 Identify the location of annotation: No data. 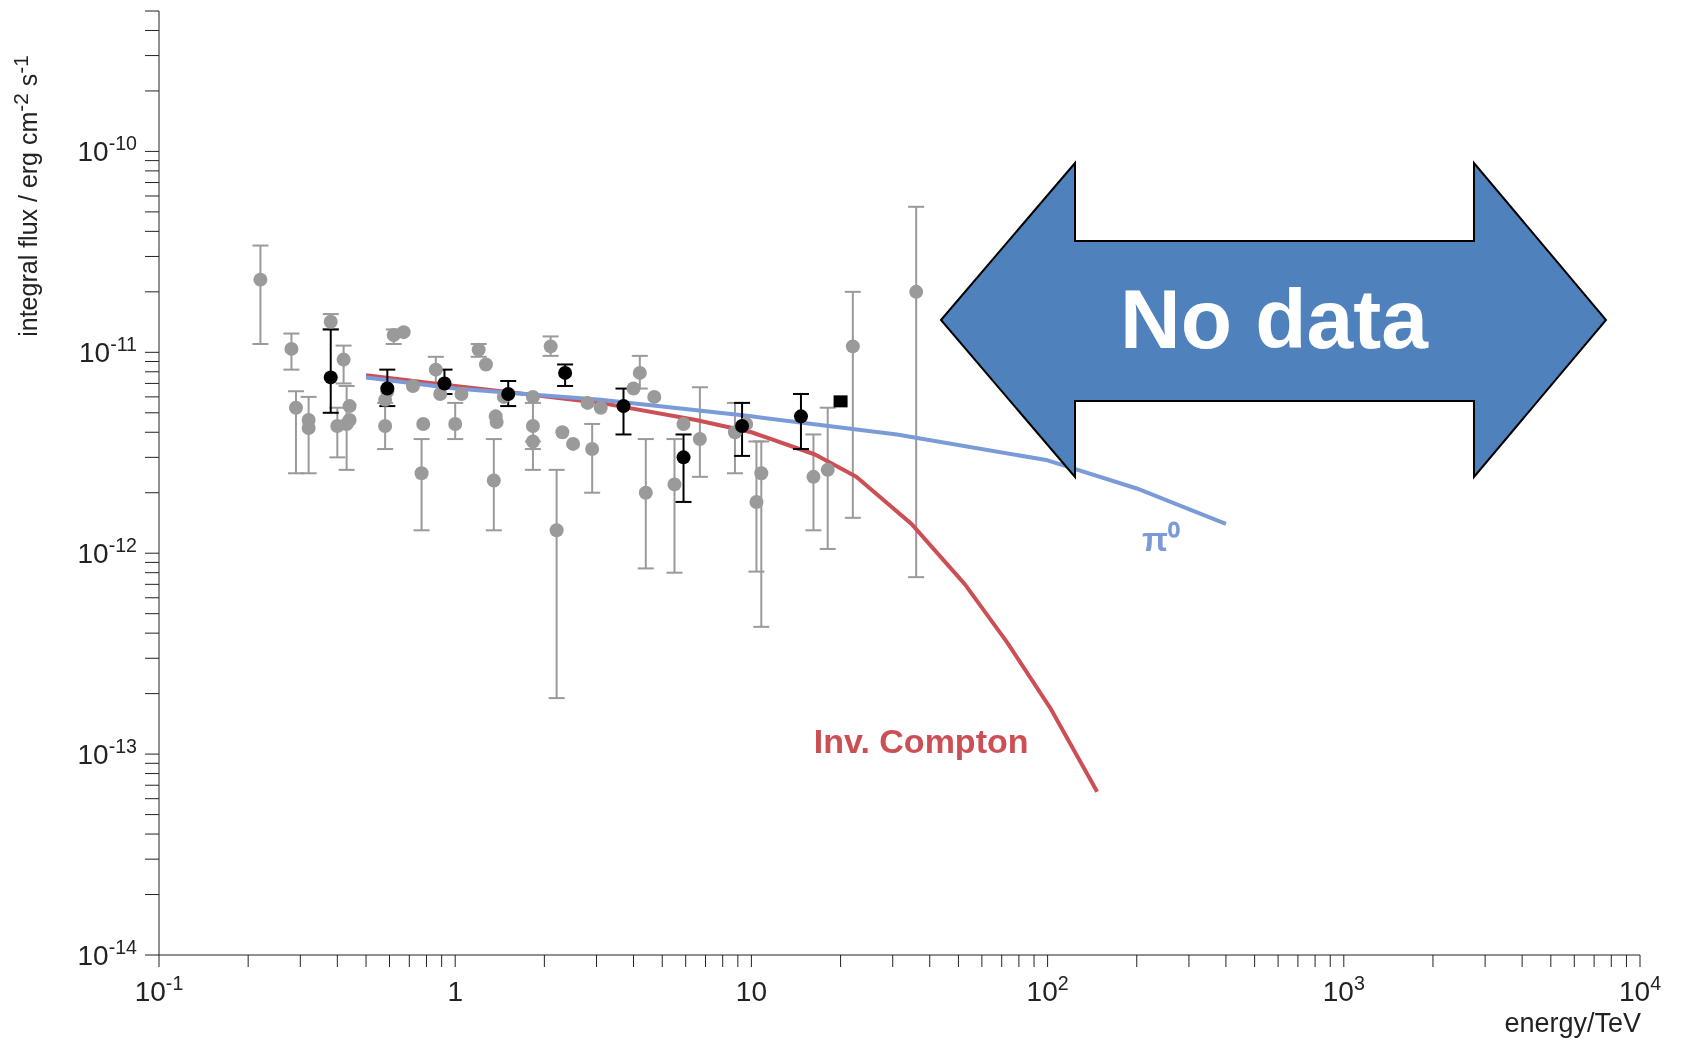
(1274, 319).